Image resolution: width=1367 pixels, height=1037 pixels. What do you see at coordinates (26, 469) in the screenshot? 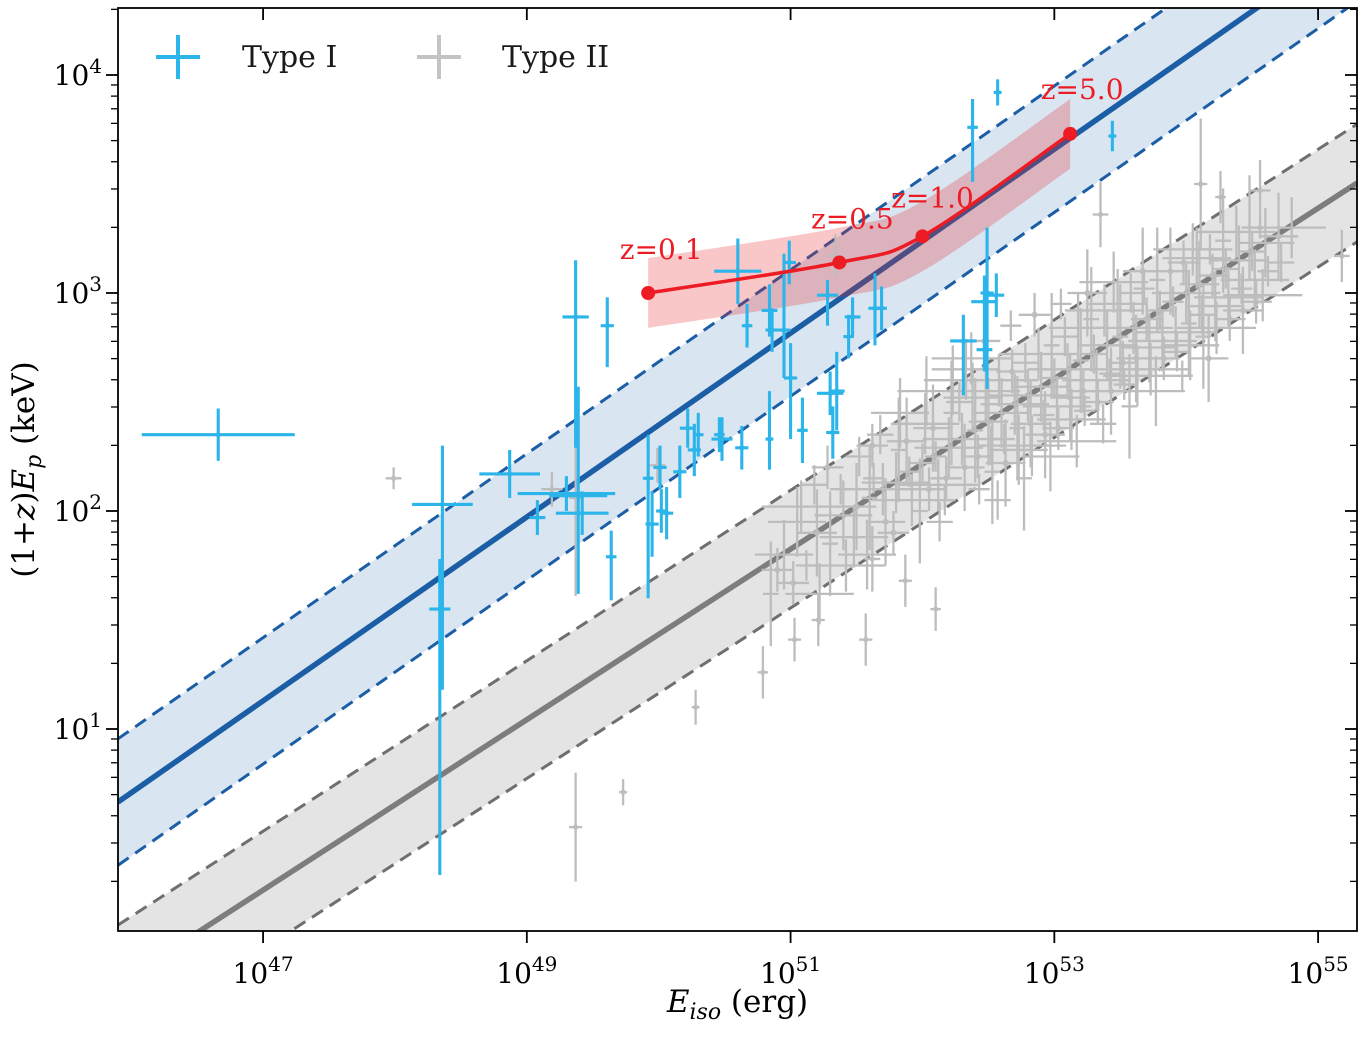
I see `y-axis-label: (1+z)Ep (keV)` at bounding box center [26, 469].